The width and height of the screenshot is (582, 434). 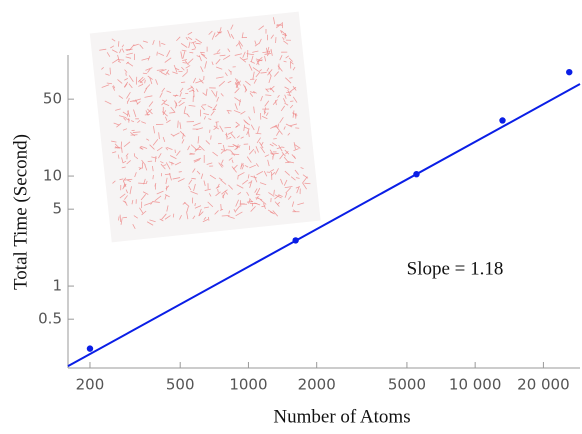 I want to click on x-axis-label: Number of Atoms, so click(x=341, y=416).